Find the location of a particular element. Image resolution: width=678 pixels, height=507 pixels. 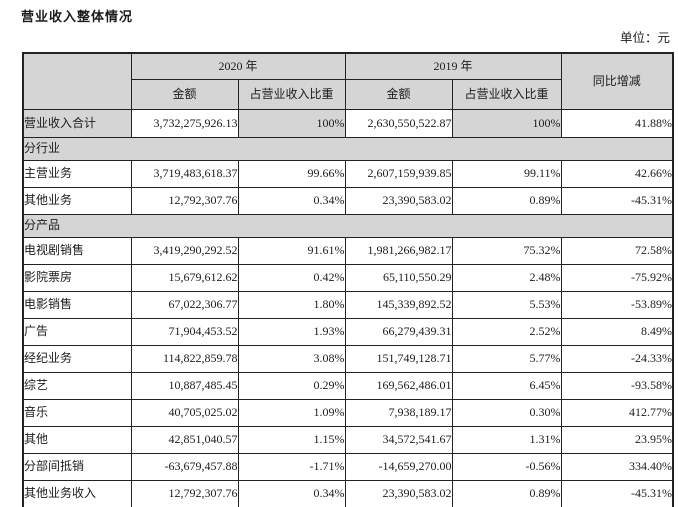

yoy-cell: -75.92% is located at coordinates (617, 278).